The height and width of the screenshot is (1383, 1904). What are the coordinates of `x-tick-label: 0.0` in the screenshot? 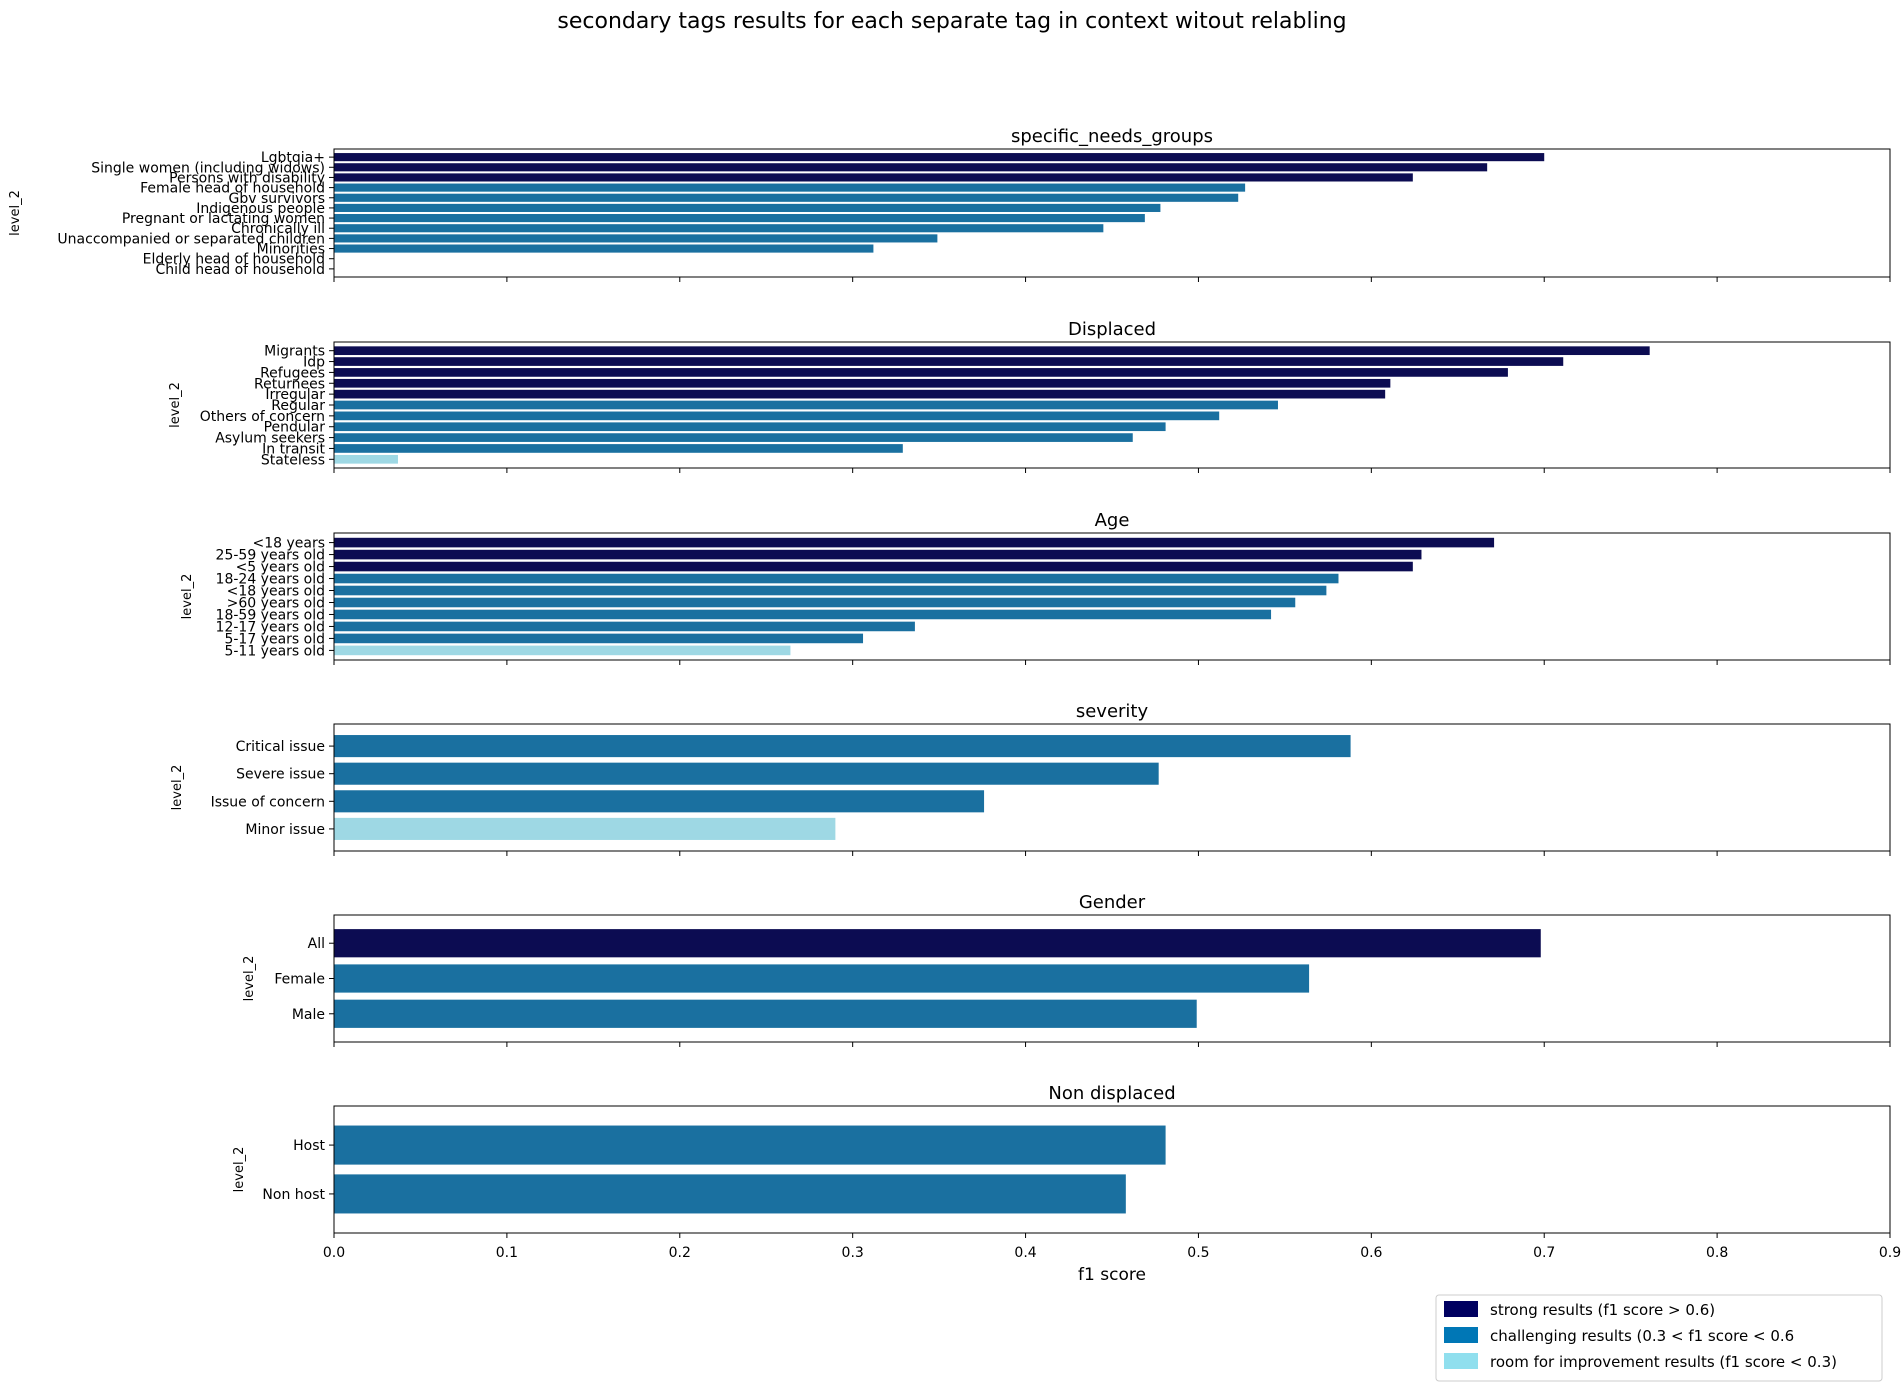 It's located at (334, 1253).